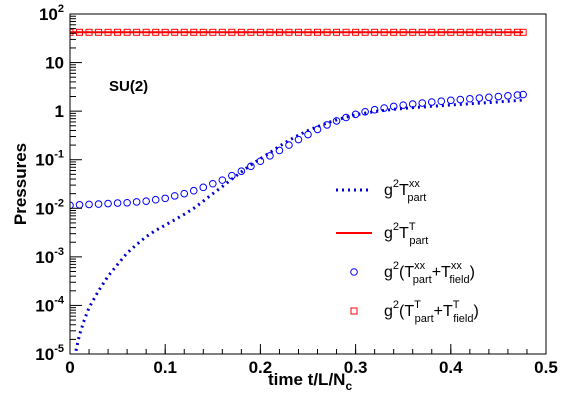 The image size is (563, 407). I want to click on x-tick-label: 0.2, so click(261, 367).